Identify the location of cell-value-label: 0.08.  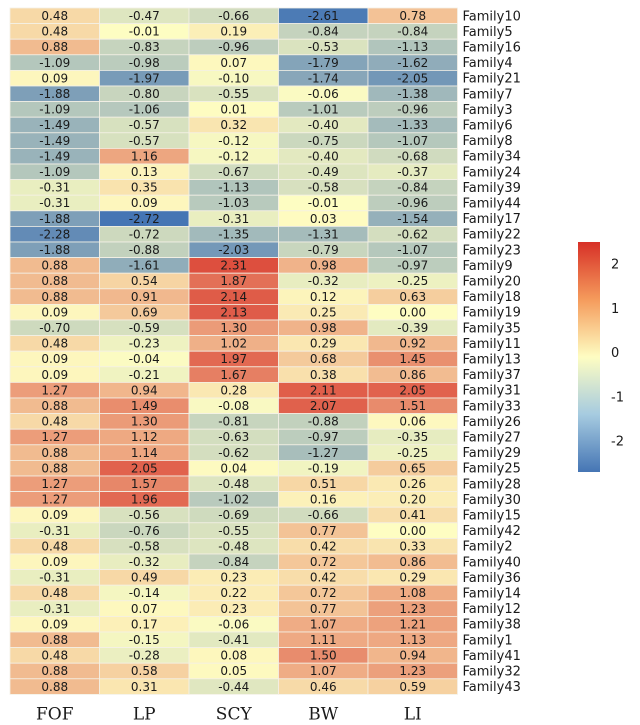
(233, 656).